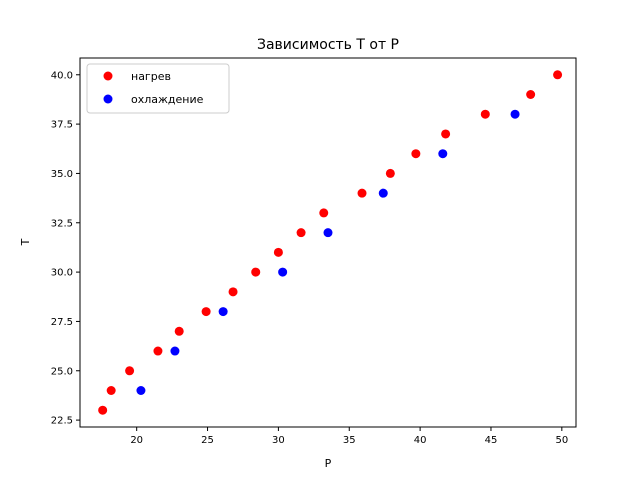  What do you see at coordinates (62, 371) in the screenshot?
I see `y-tick-label: 25.0` at bounding box center [62, 371].